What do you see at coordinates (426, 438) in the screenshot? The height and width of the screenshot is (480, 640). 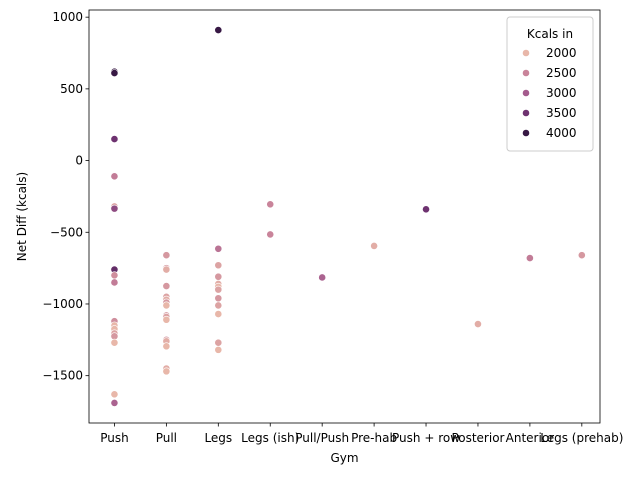 I see `x-tick-label: Push + row` at bounding box center [426, 438].